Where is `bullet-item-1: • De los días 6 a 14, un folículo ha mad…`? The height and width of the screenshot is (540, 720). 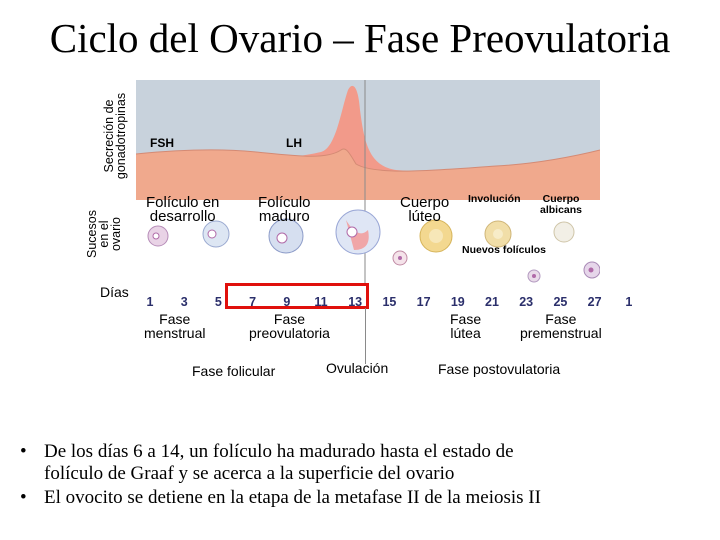
bullet-item-1: • De los días 6 a 14, un folículo ha mad… is located at coordinates (360, 463).